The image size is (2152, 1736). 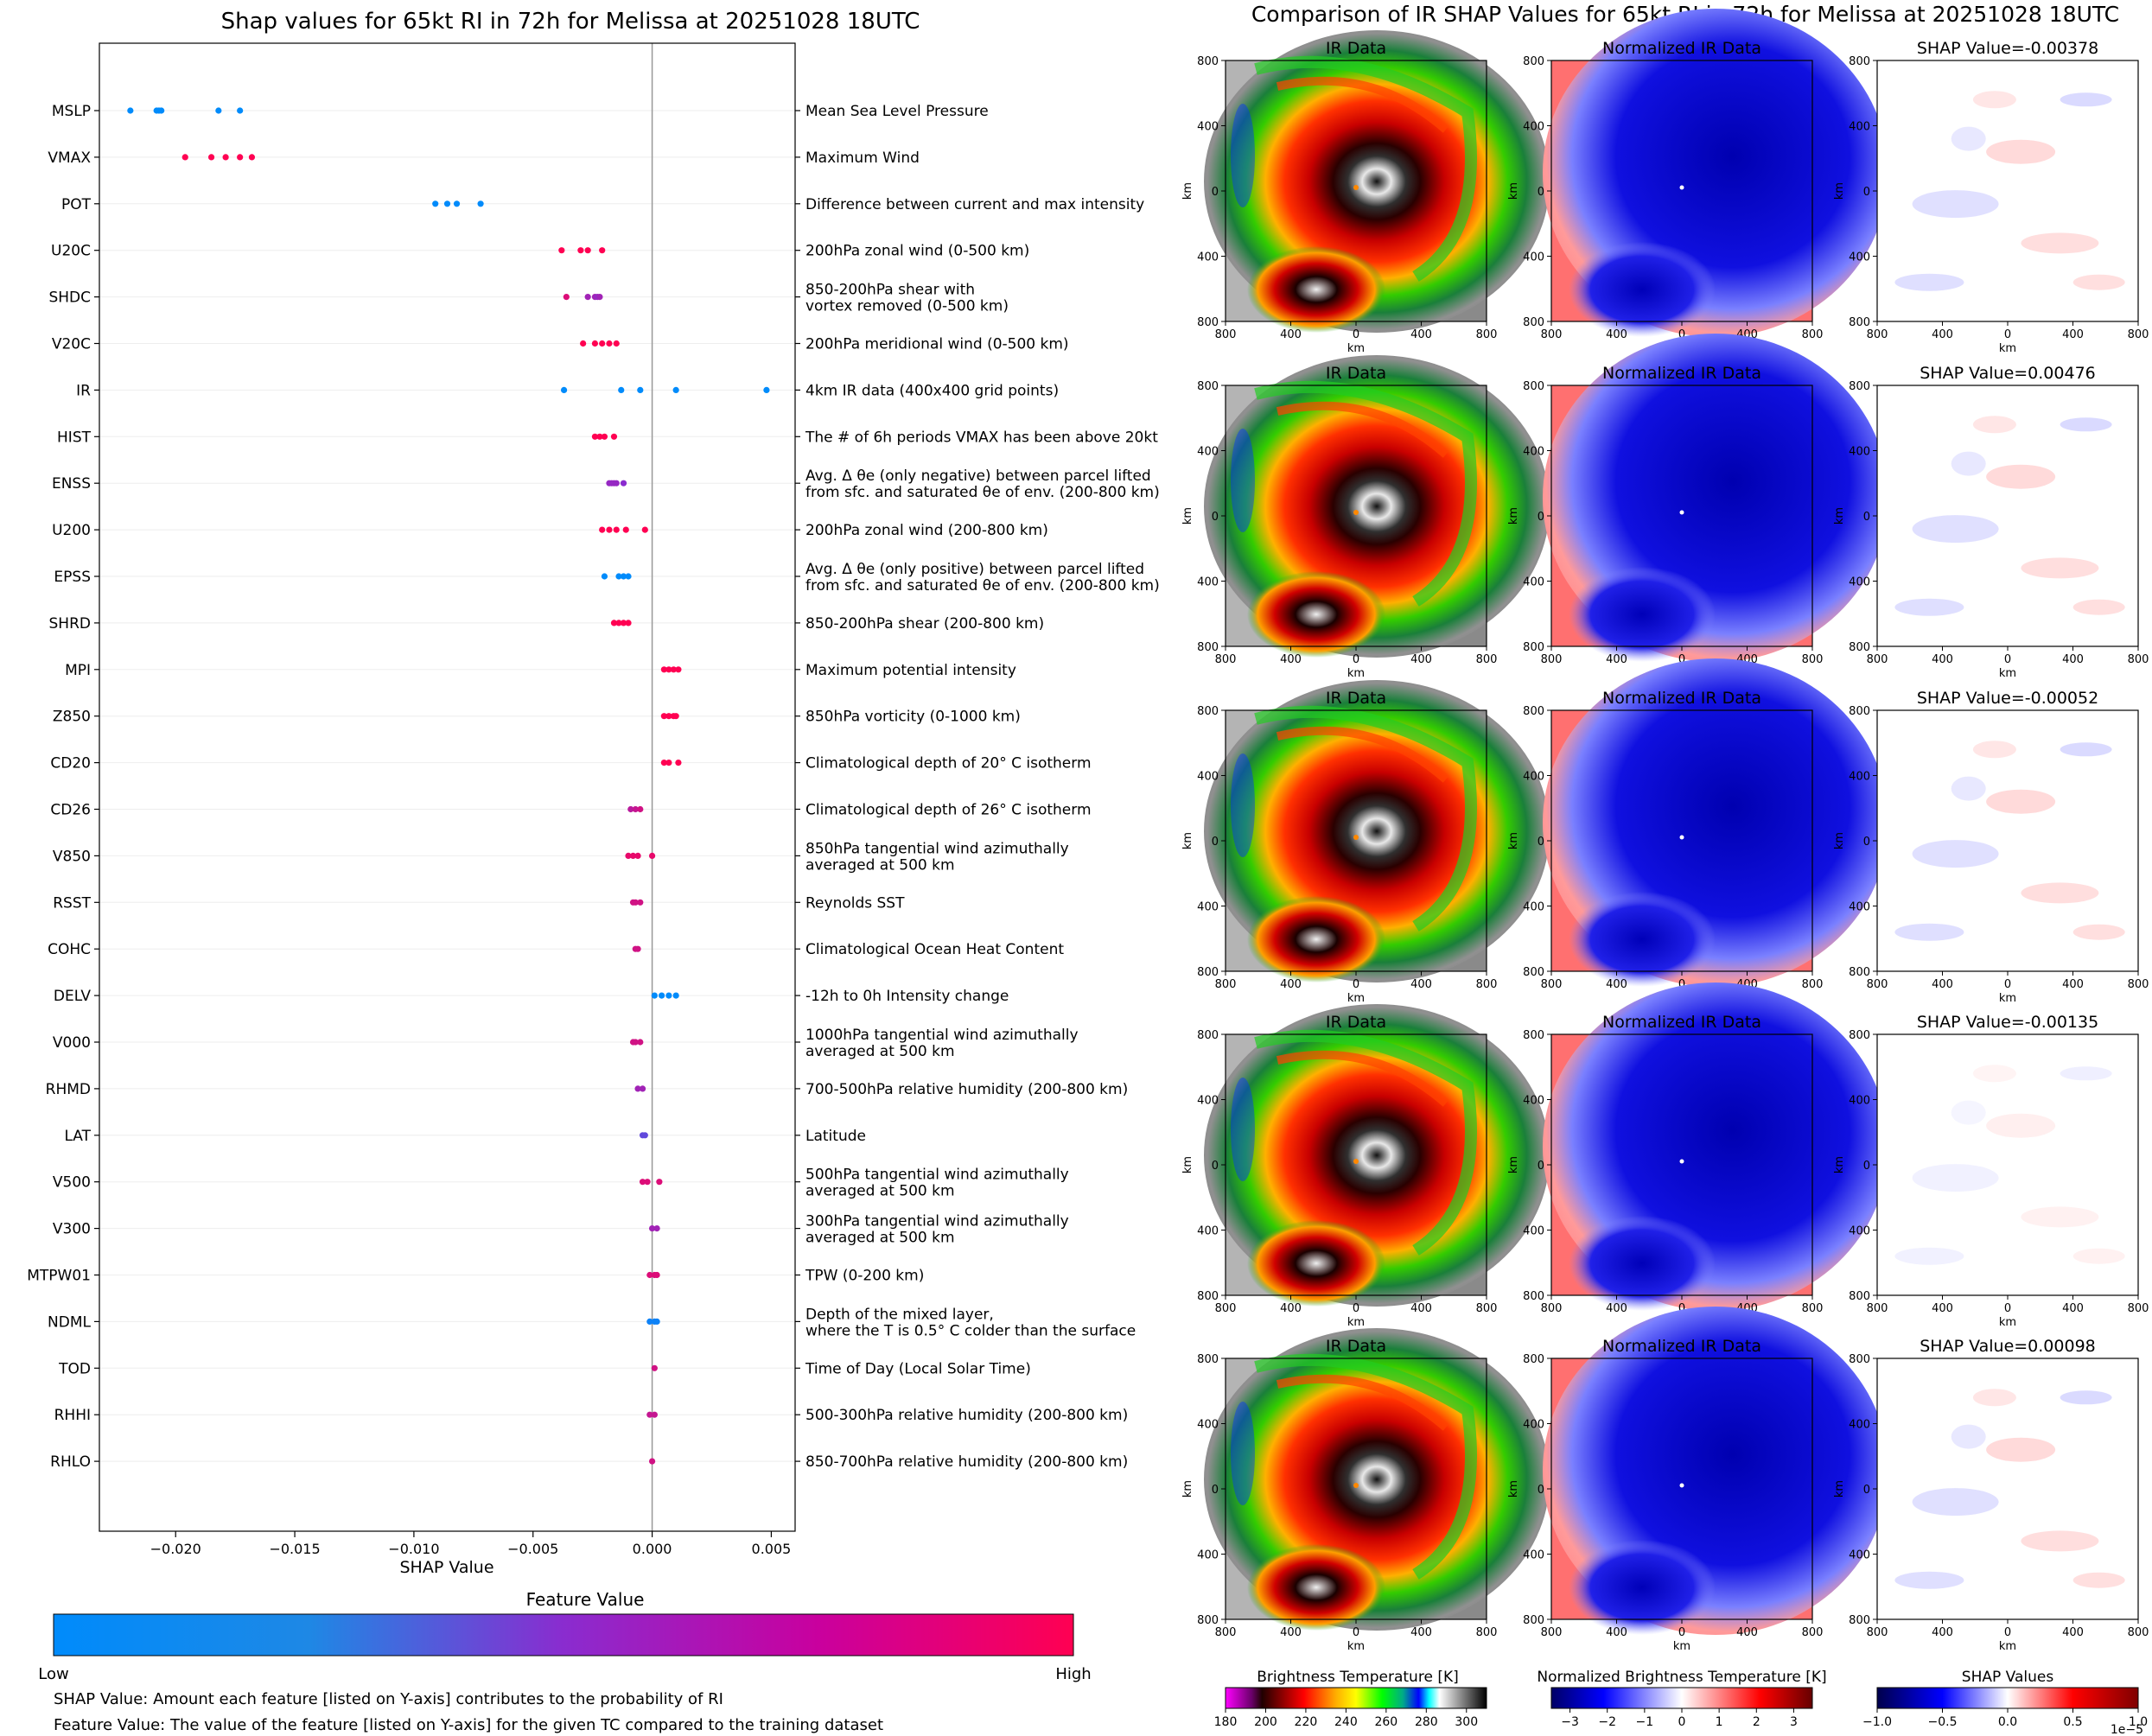 What do you see at coordinates (1356, 1646) in the screenshot?
I see `panel-x-axis-label: km` at bounding box center [1356, 1646].